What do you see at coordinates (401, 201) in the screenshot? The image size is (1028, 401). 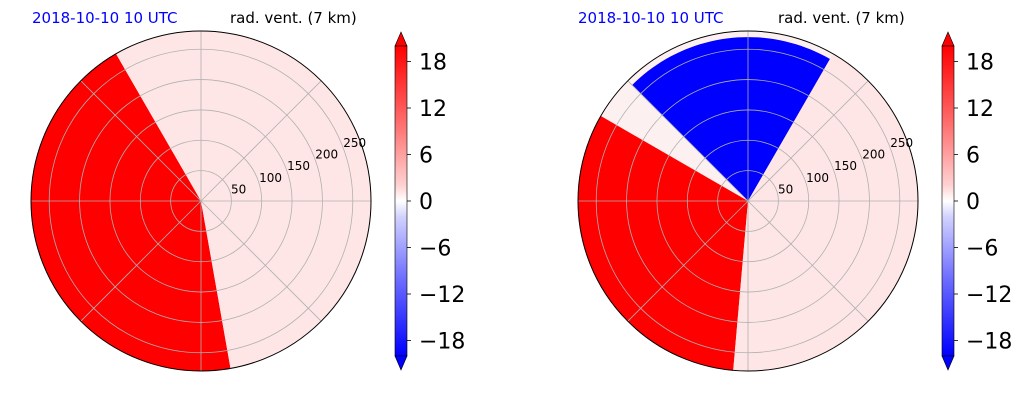 I see `colorbar-left-bar` at bounding box center [401, 201].